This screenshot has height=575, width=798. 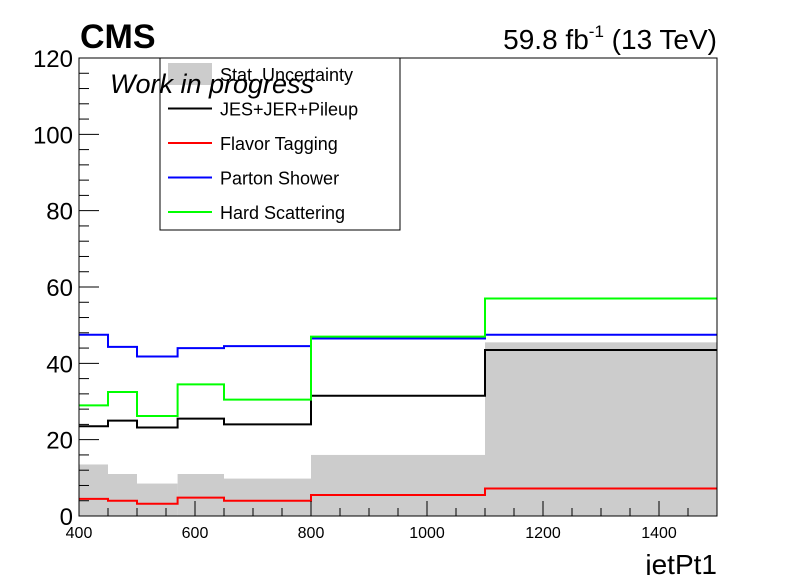 I want to click on y-tick-label: 120, so click(x=53, y=59).